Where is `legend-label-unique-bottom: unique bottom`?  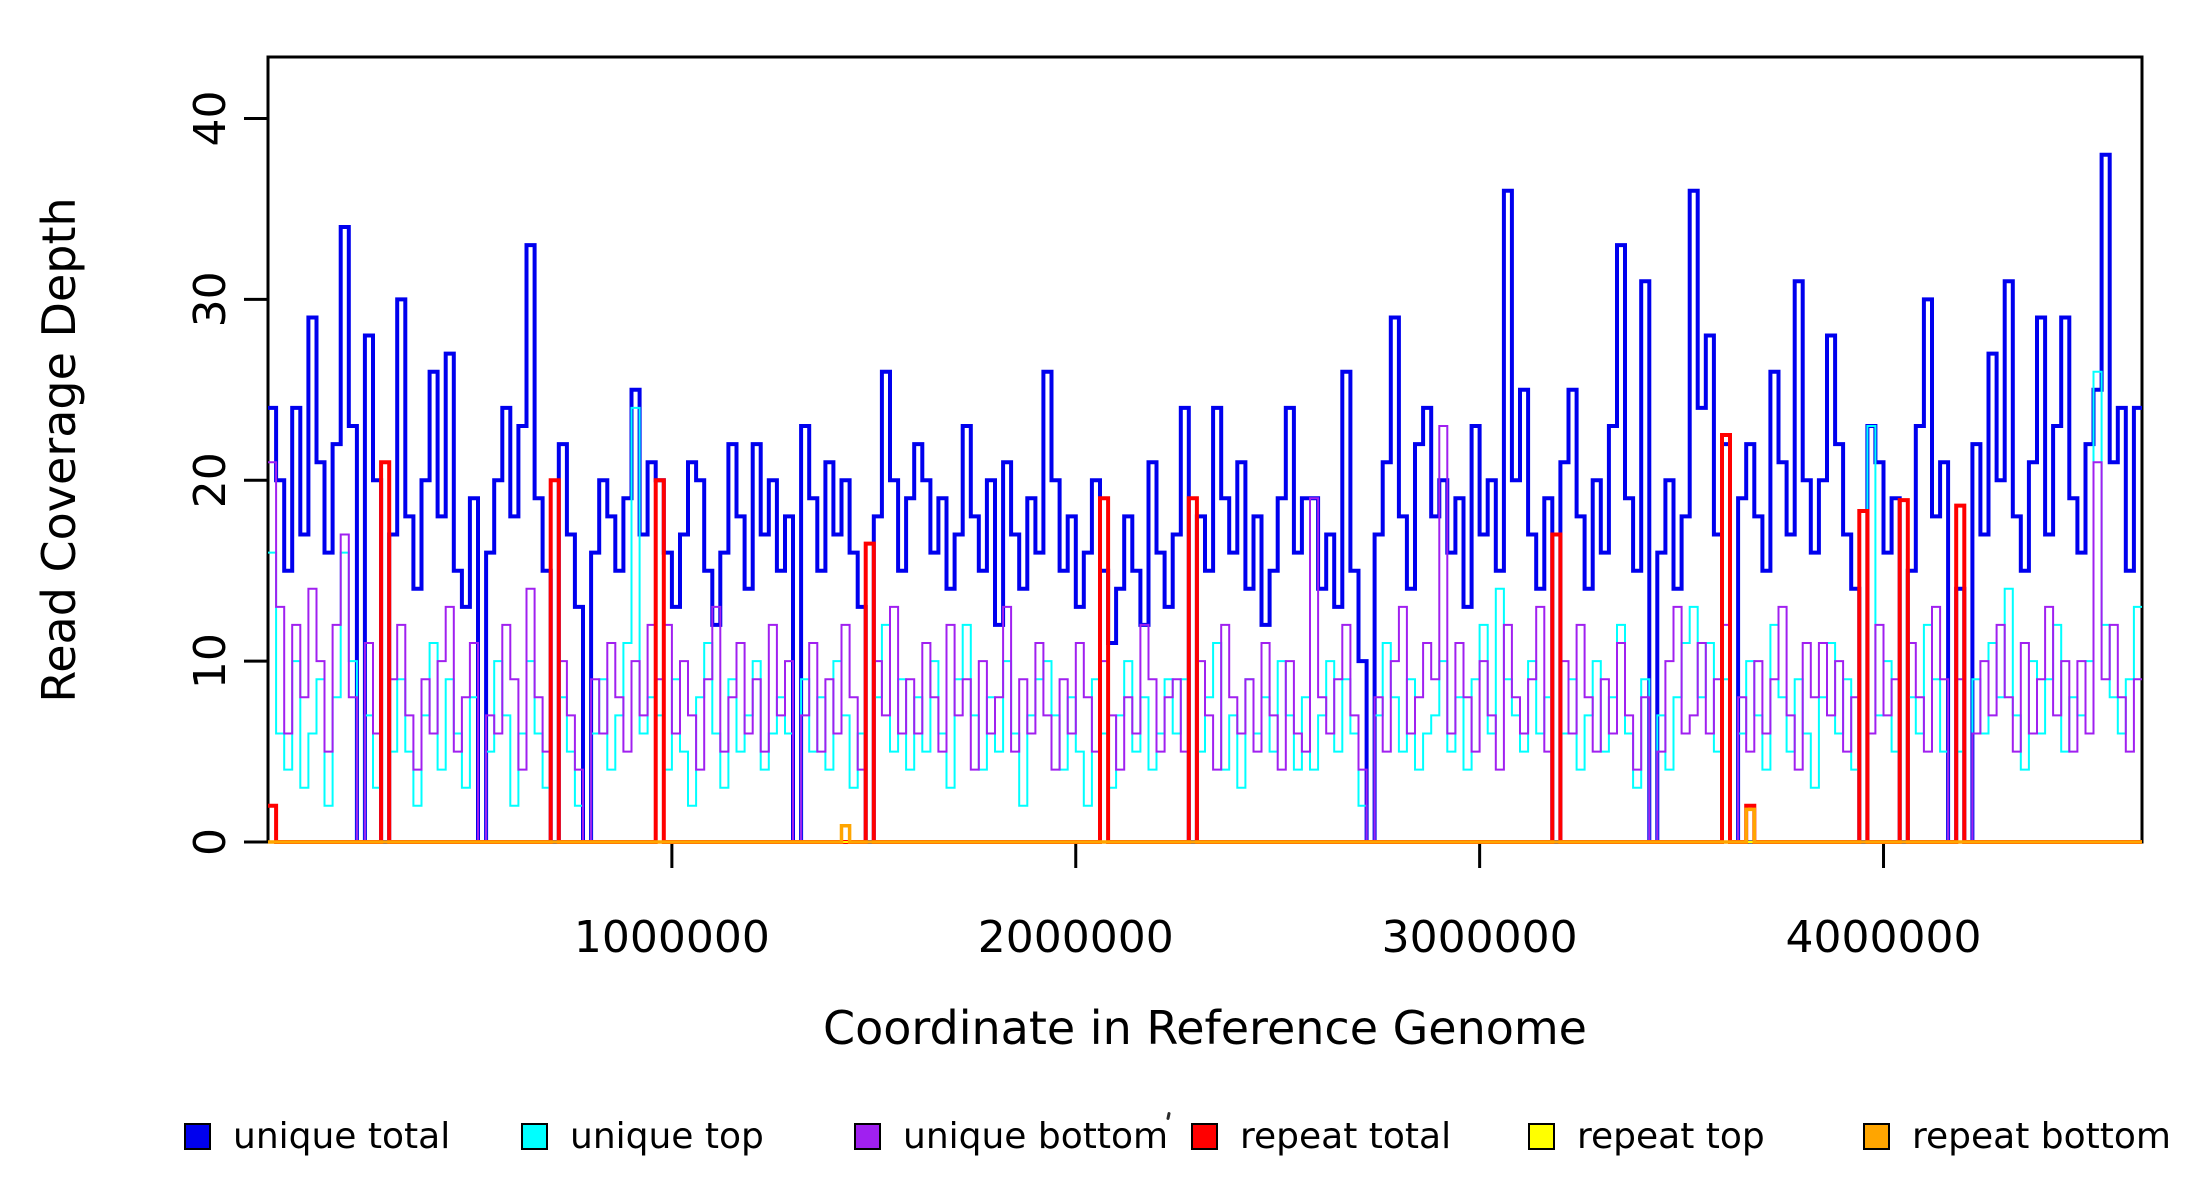 legend-label-unique-bottom: unique bottom is located at coordinates (1036, 1136).